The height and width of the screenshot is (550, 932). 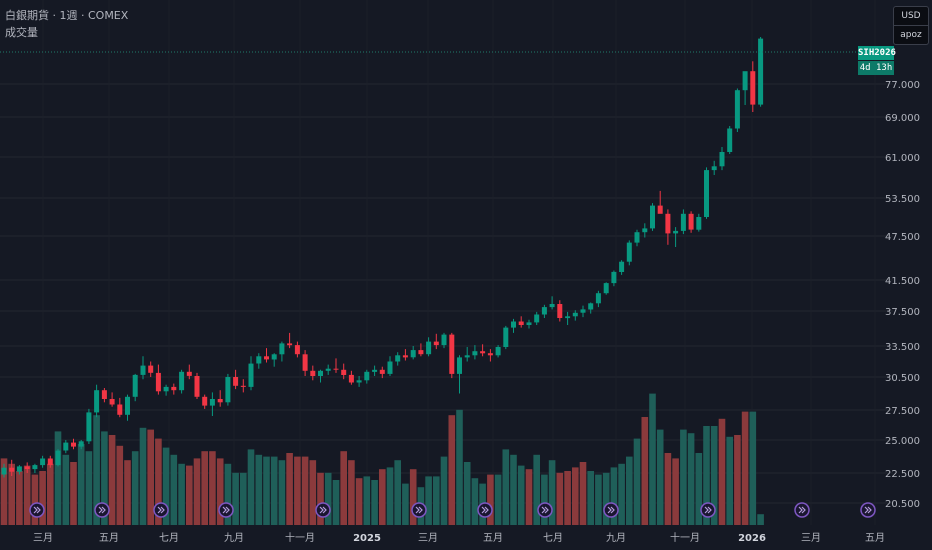 What do you see at coordinates (452, 510) in the screenshot?
I see `event-markers` at bounding box center [452, 510].